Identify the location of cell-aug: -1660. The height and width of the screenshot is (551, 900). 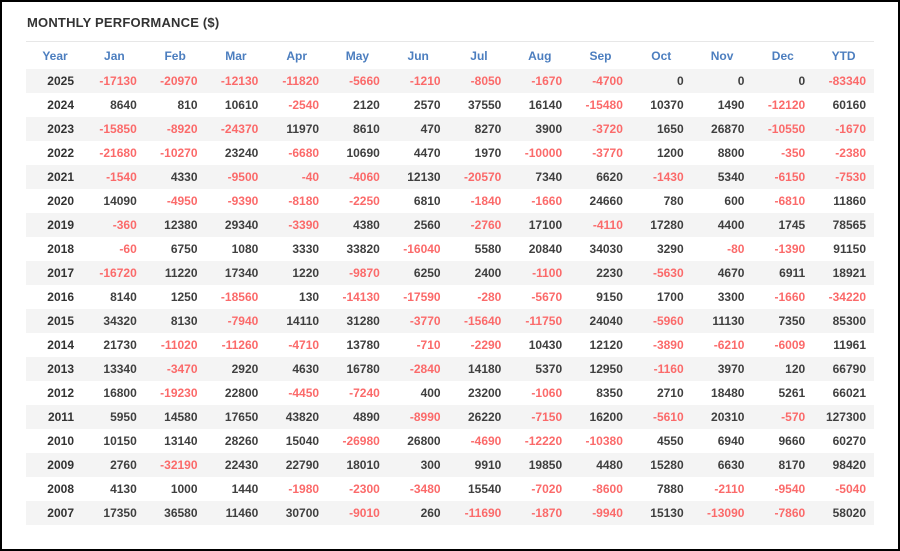
(547, 201).